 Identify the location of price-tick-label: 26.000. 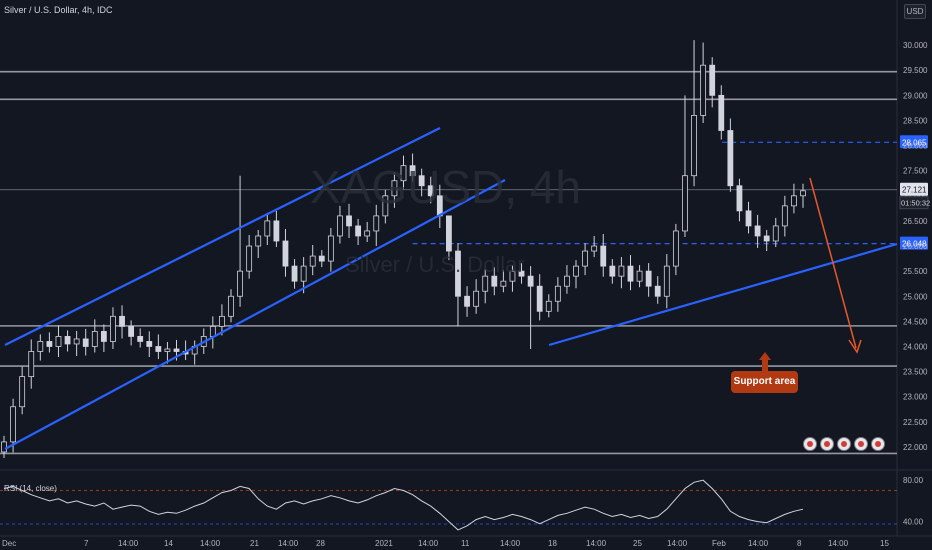
(915, 246).